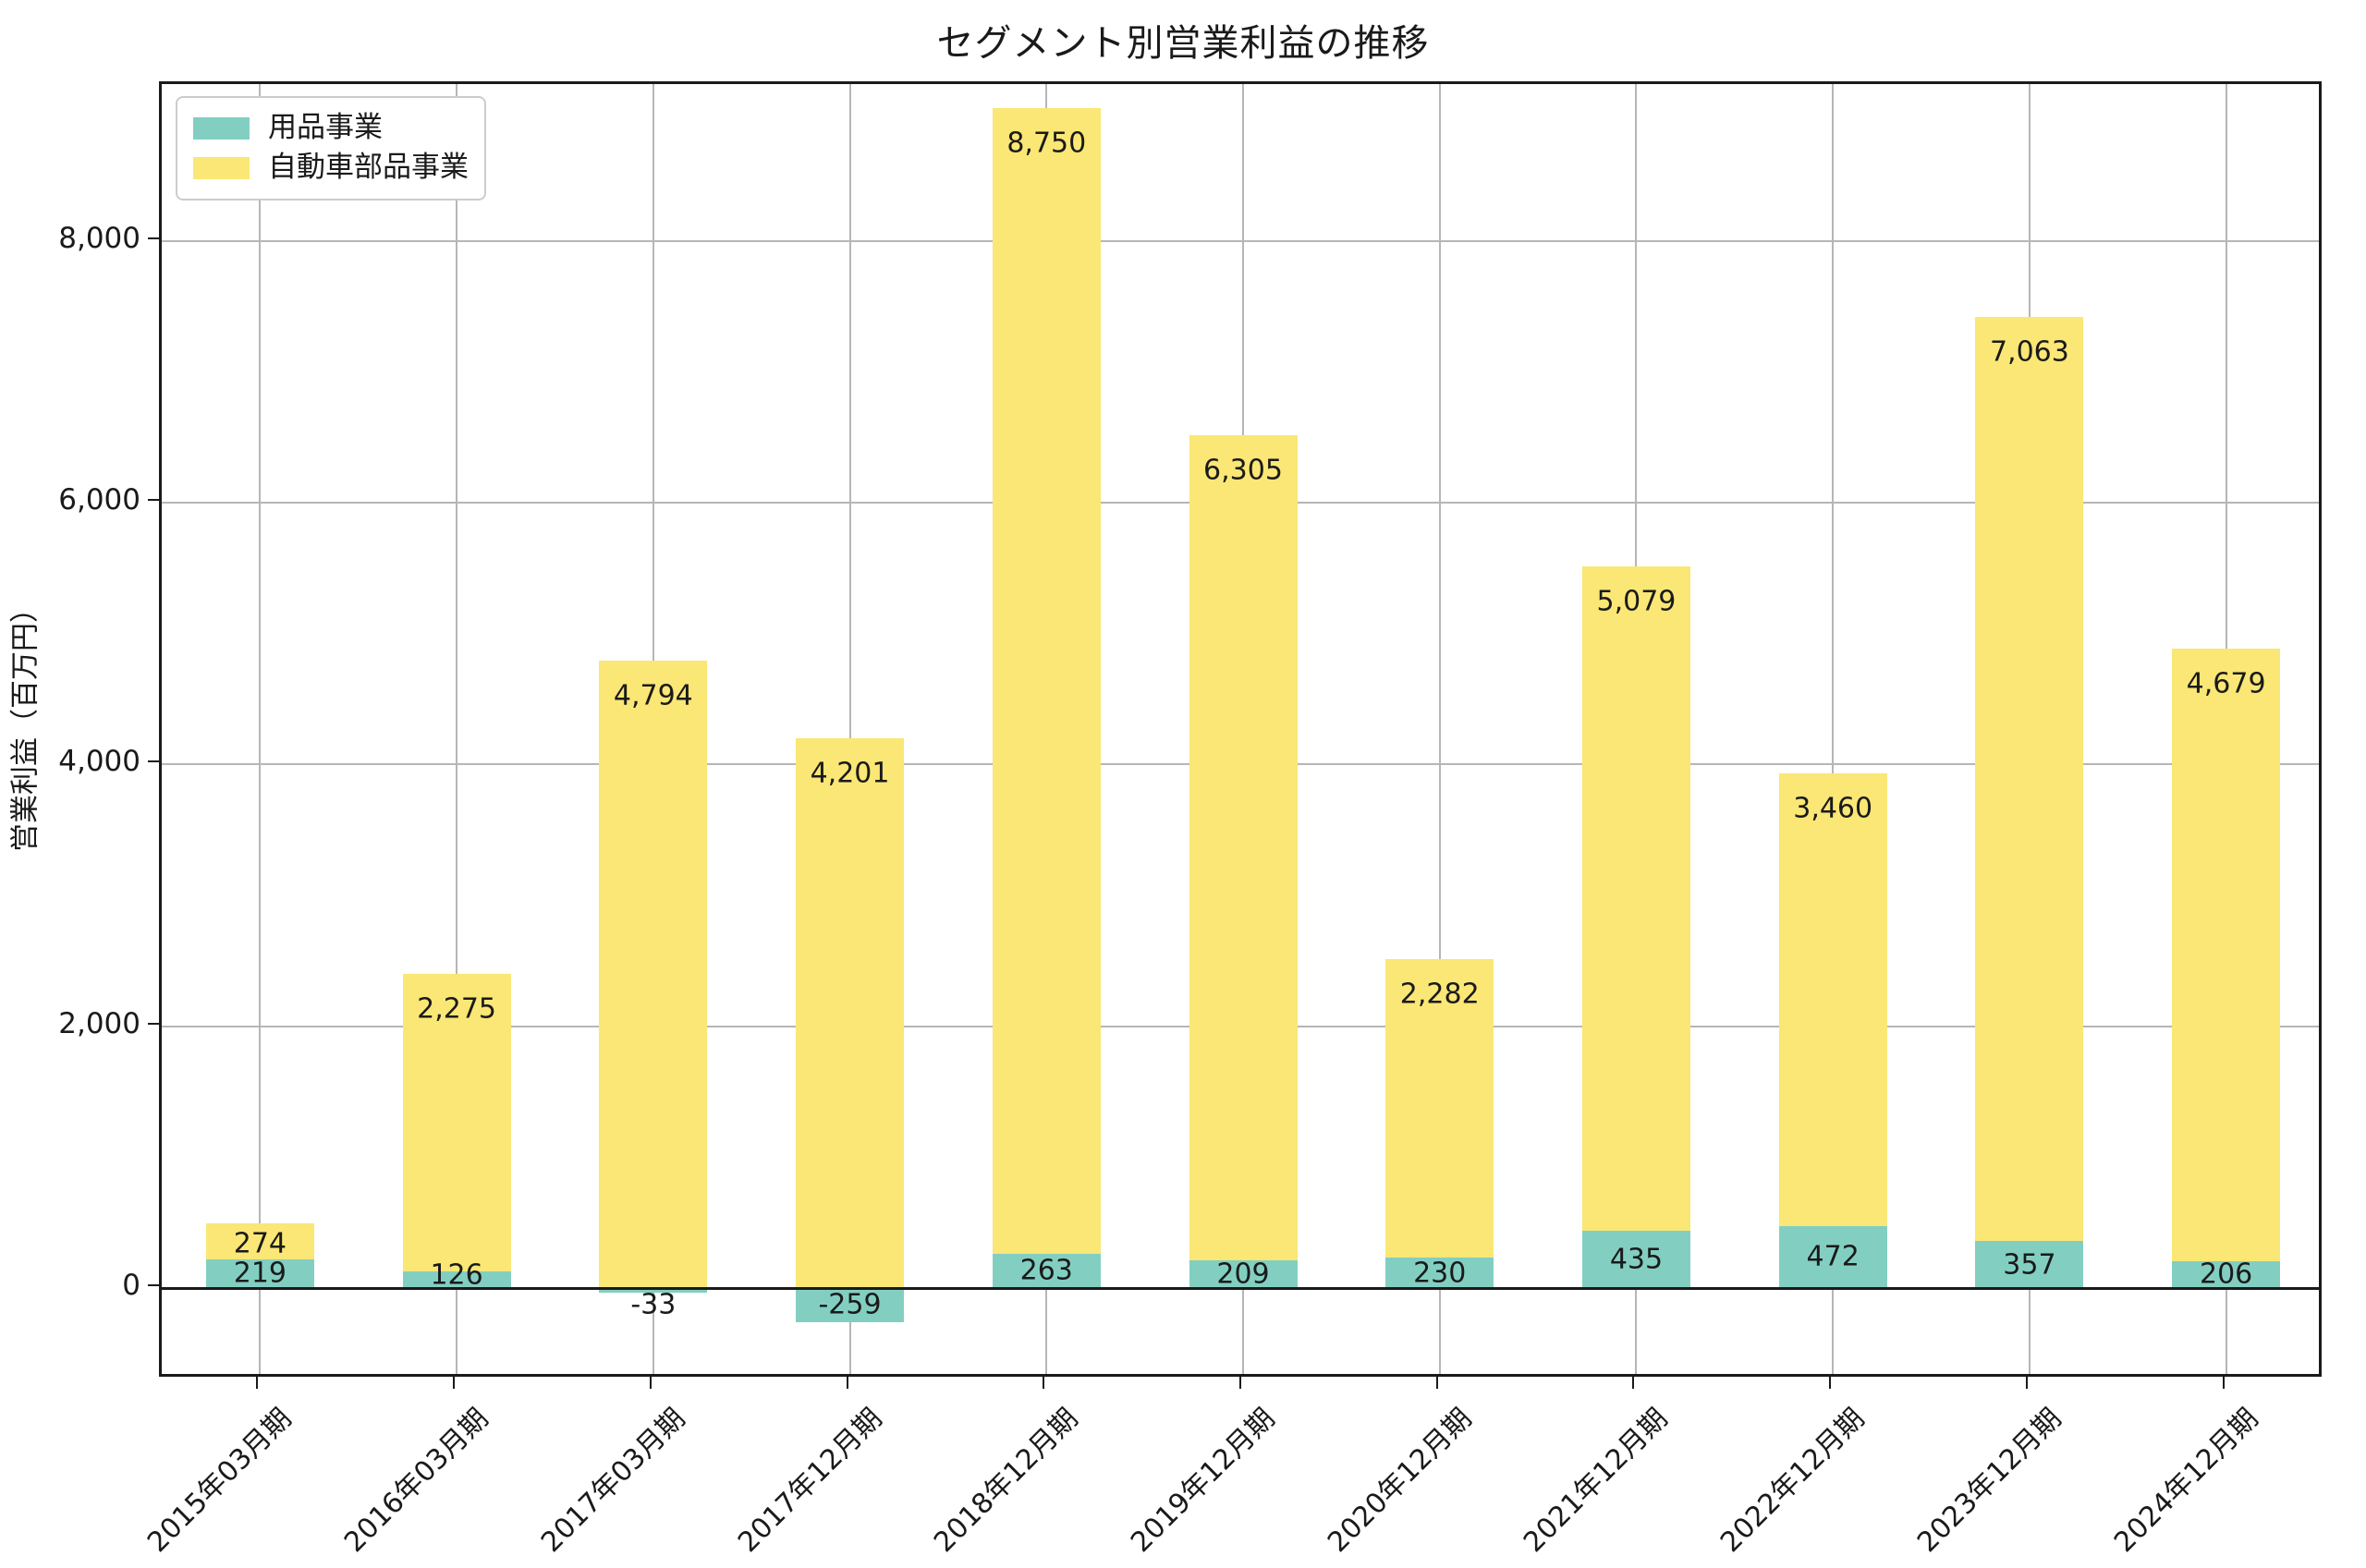 This screenshot has height=1568, width=2366. Describe the element at coordinates (417, 1481) in the screenshot. I see `x-axis-tick-label: 2016年03月期` at that location.